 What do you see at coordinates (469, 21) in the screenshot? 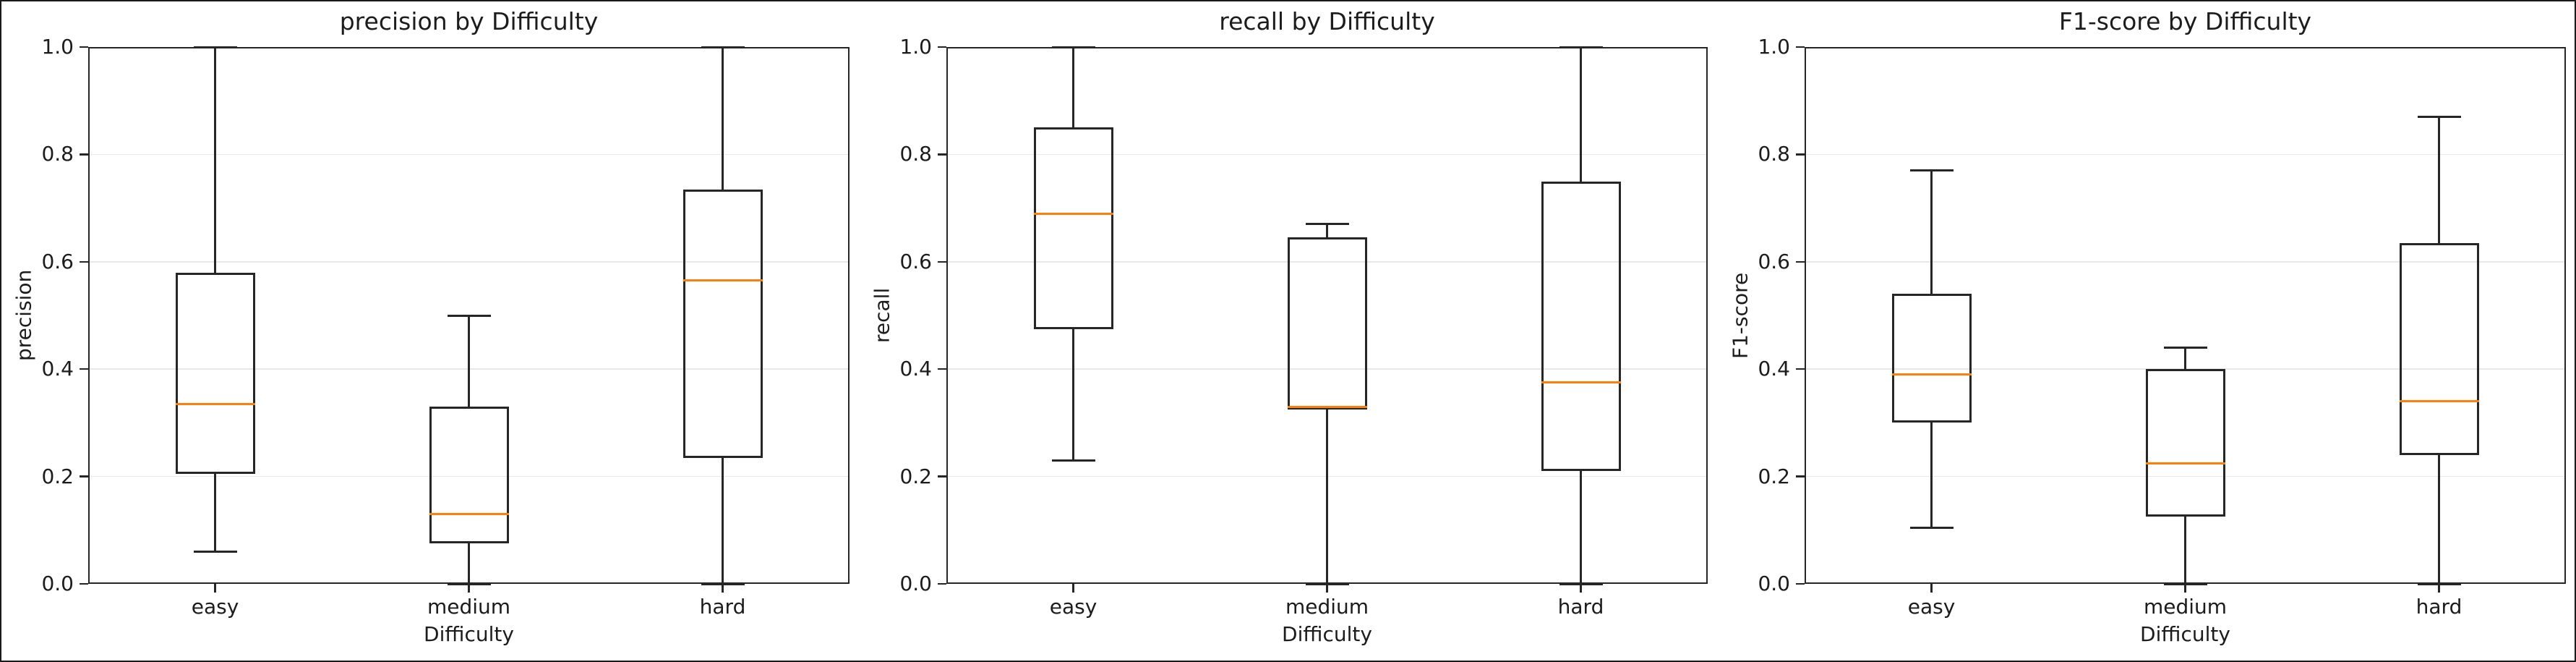
I see `chart-title: precision by Difficulty` at bounding box center [469, 21].